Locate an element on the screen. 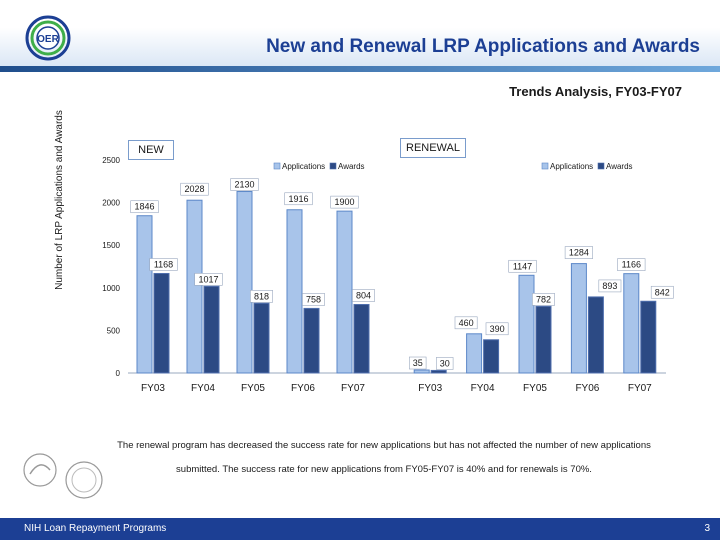 This screenshot has height=540, width=720. data-label: 893 is located at coordinates (609, 286).